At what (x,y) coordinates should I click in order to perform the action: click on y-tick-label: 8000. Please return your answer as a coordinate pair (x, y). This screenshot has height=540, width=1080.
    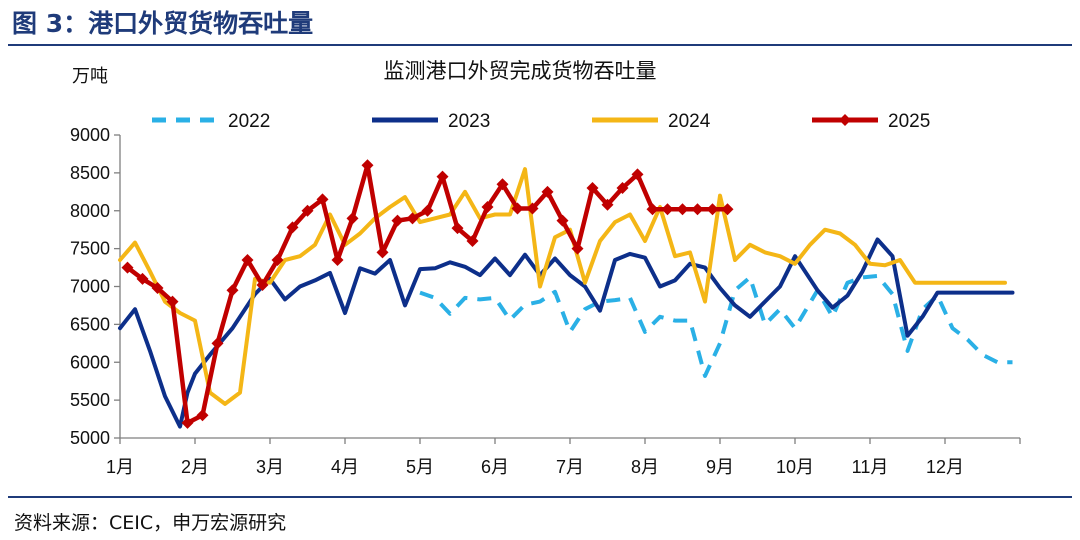
    Looking at the image, I should click on (90, 211).